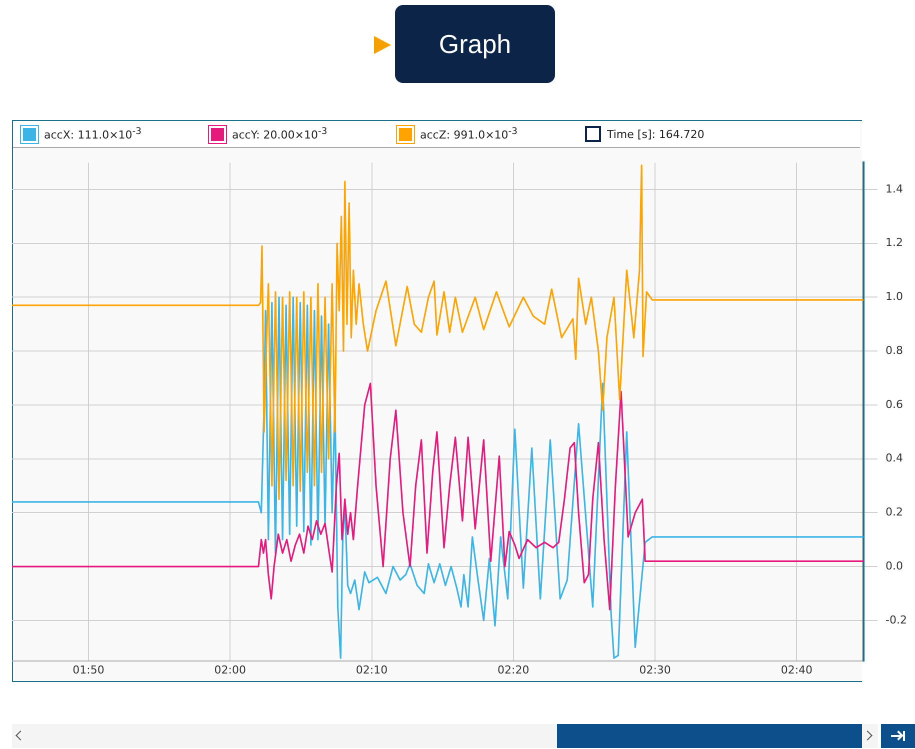 This screenshot has width=915, height=749. I want to click on y-tick-label: 1.0, so click(895, 297).